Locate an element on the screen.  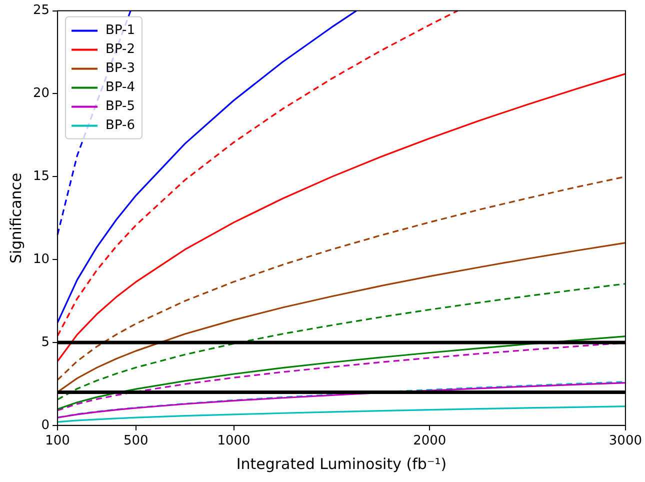
legend-label: BP-4 is located at coordinates (120, 88).